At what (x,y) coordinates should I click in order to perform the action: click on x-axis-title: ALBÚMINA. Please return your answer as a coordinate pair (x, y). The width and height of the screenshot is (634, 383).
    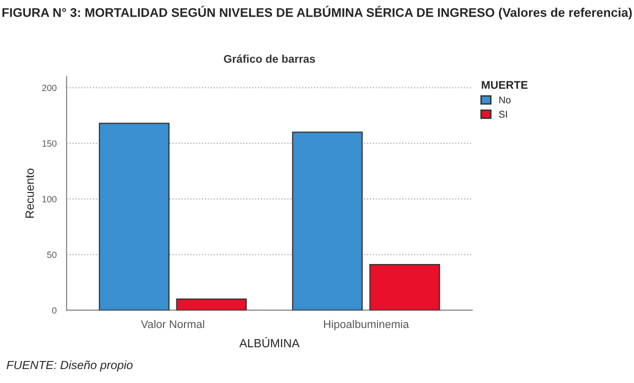
    Looking at the image, I should click on (269, 342).